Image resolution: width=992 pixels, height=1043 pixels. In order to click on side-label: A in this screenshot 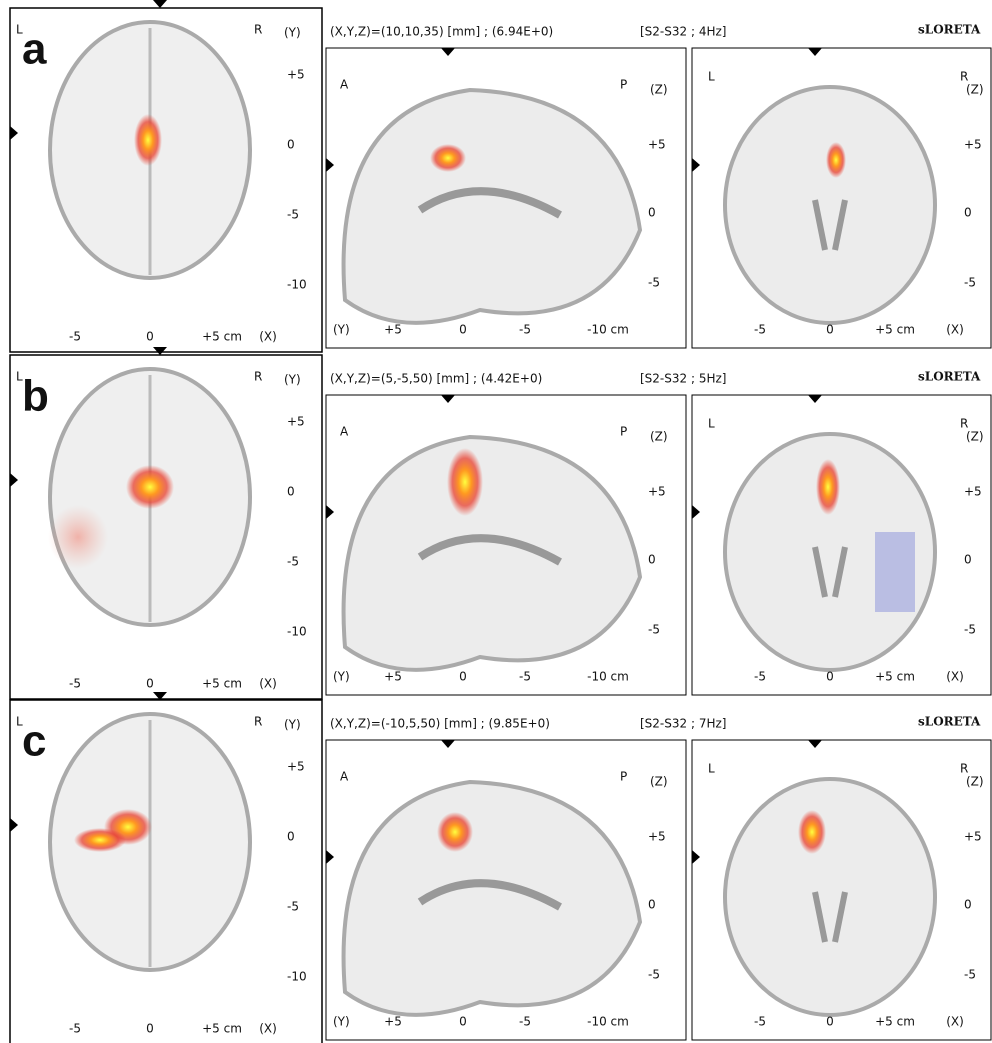, I will do `click(344, 85)`.